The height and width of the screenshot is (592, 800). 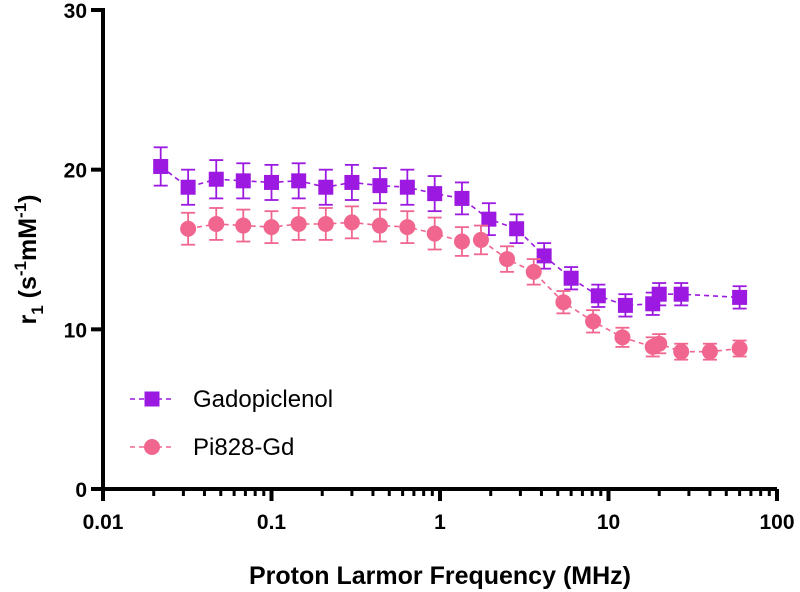 What do you see at coordinates (263, 399) in the screenshot?
I see `legend-label: Gadopiclenol` at bounding box center [263, 399].